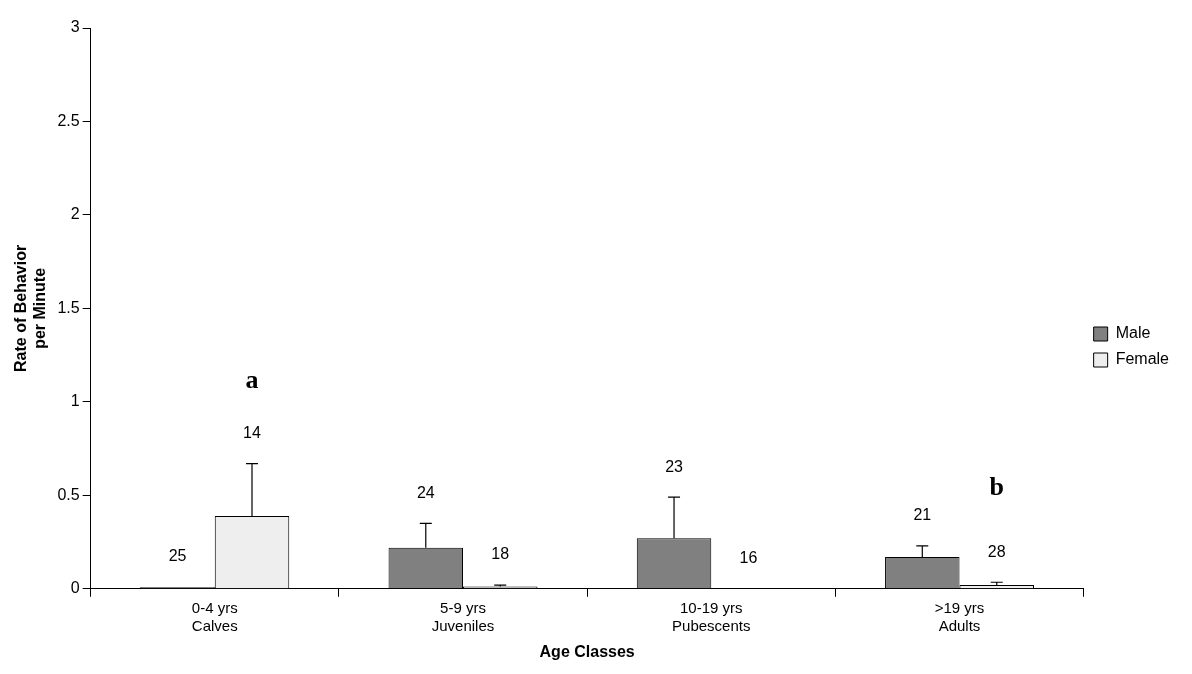  What do you see at coordinates (75, 214) in the screenshot?
I see `y-tick-label: 2` at bounding box center [75, 214].